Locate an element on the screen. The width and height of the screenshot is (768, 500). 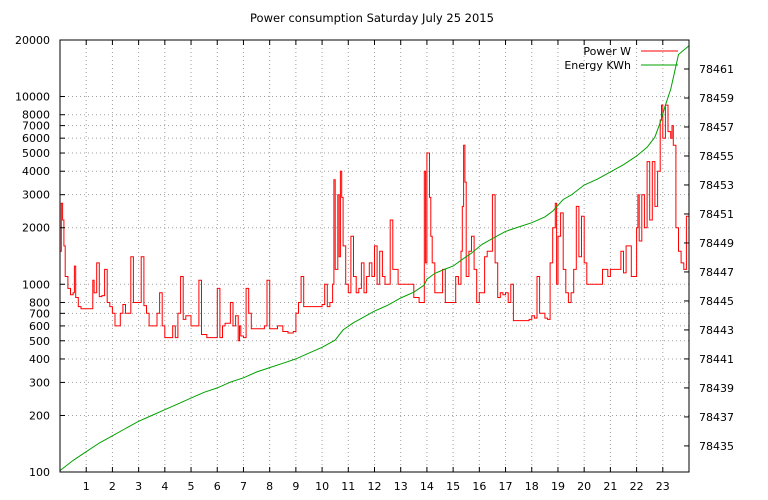
x-tick-label: 11 is located at coordinates (348, 486).